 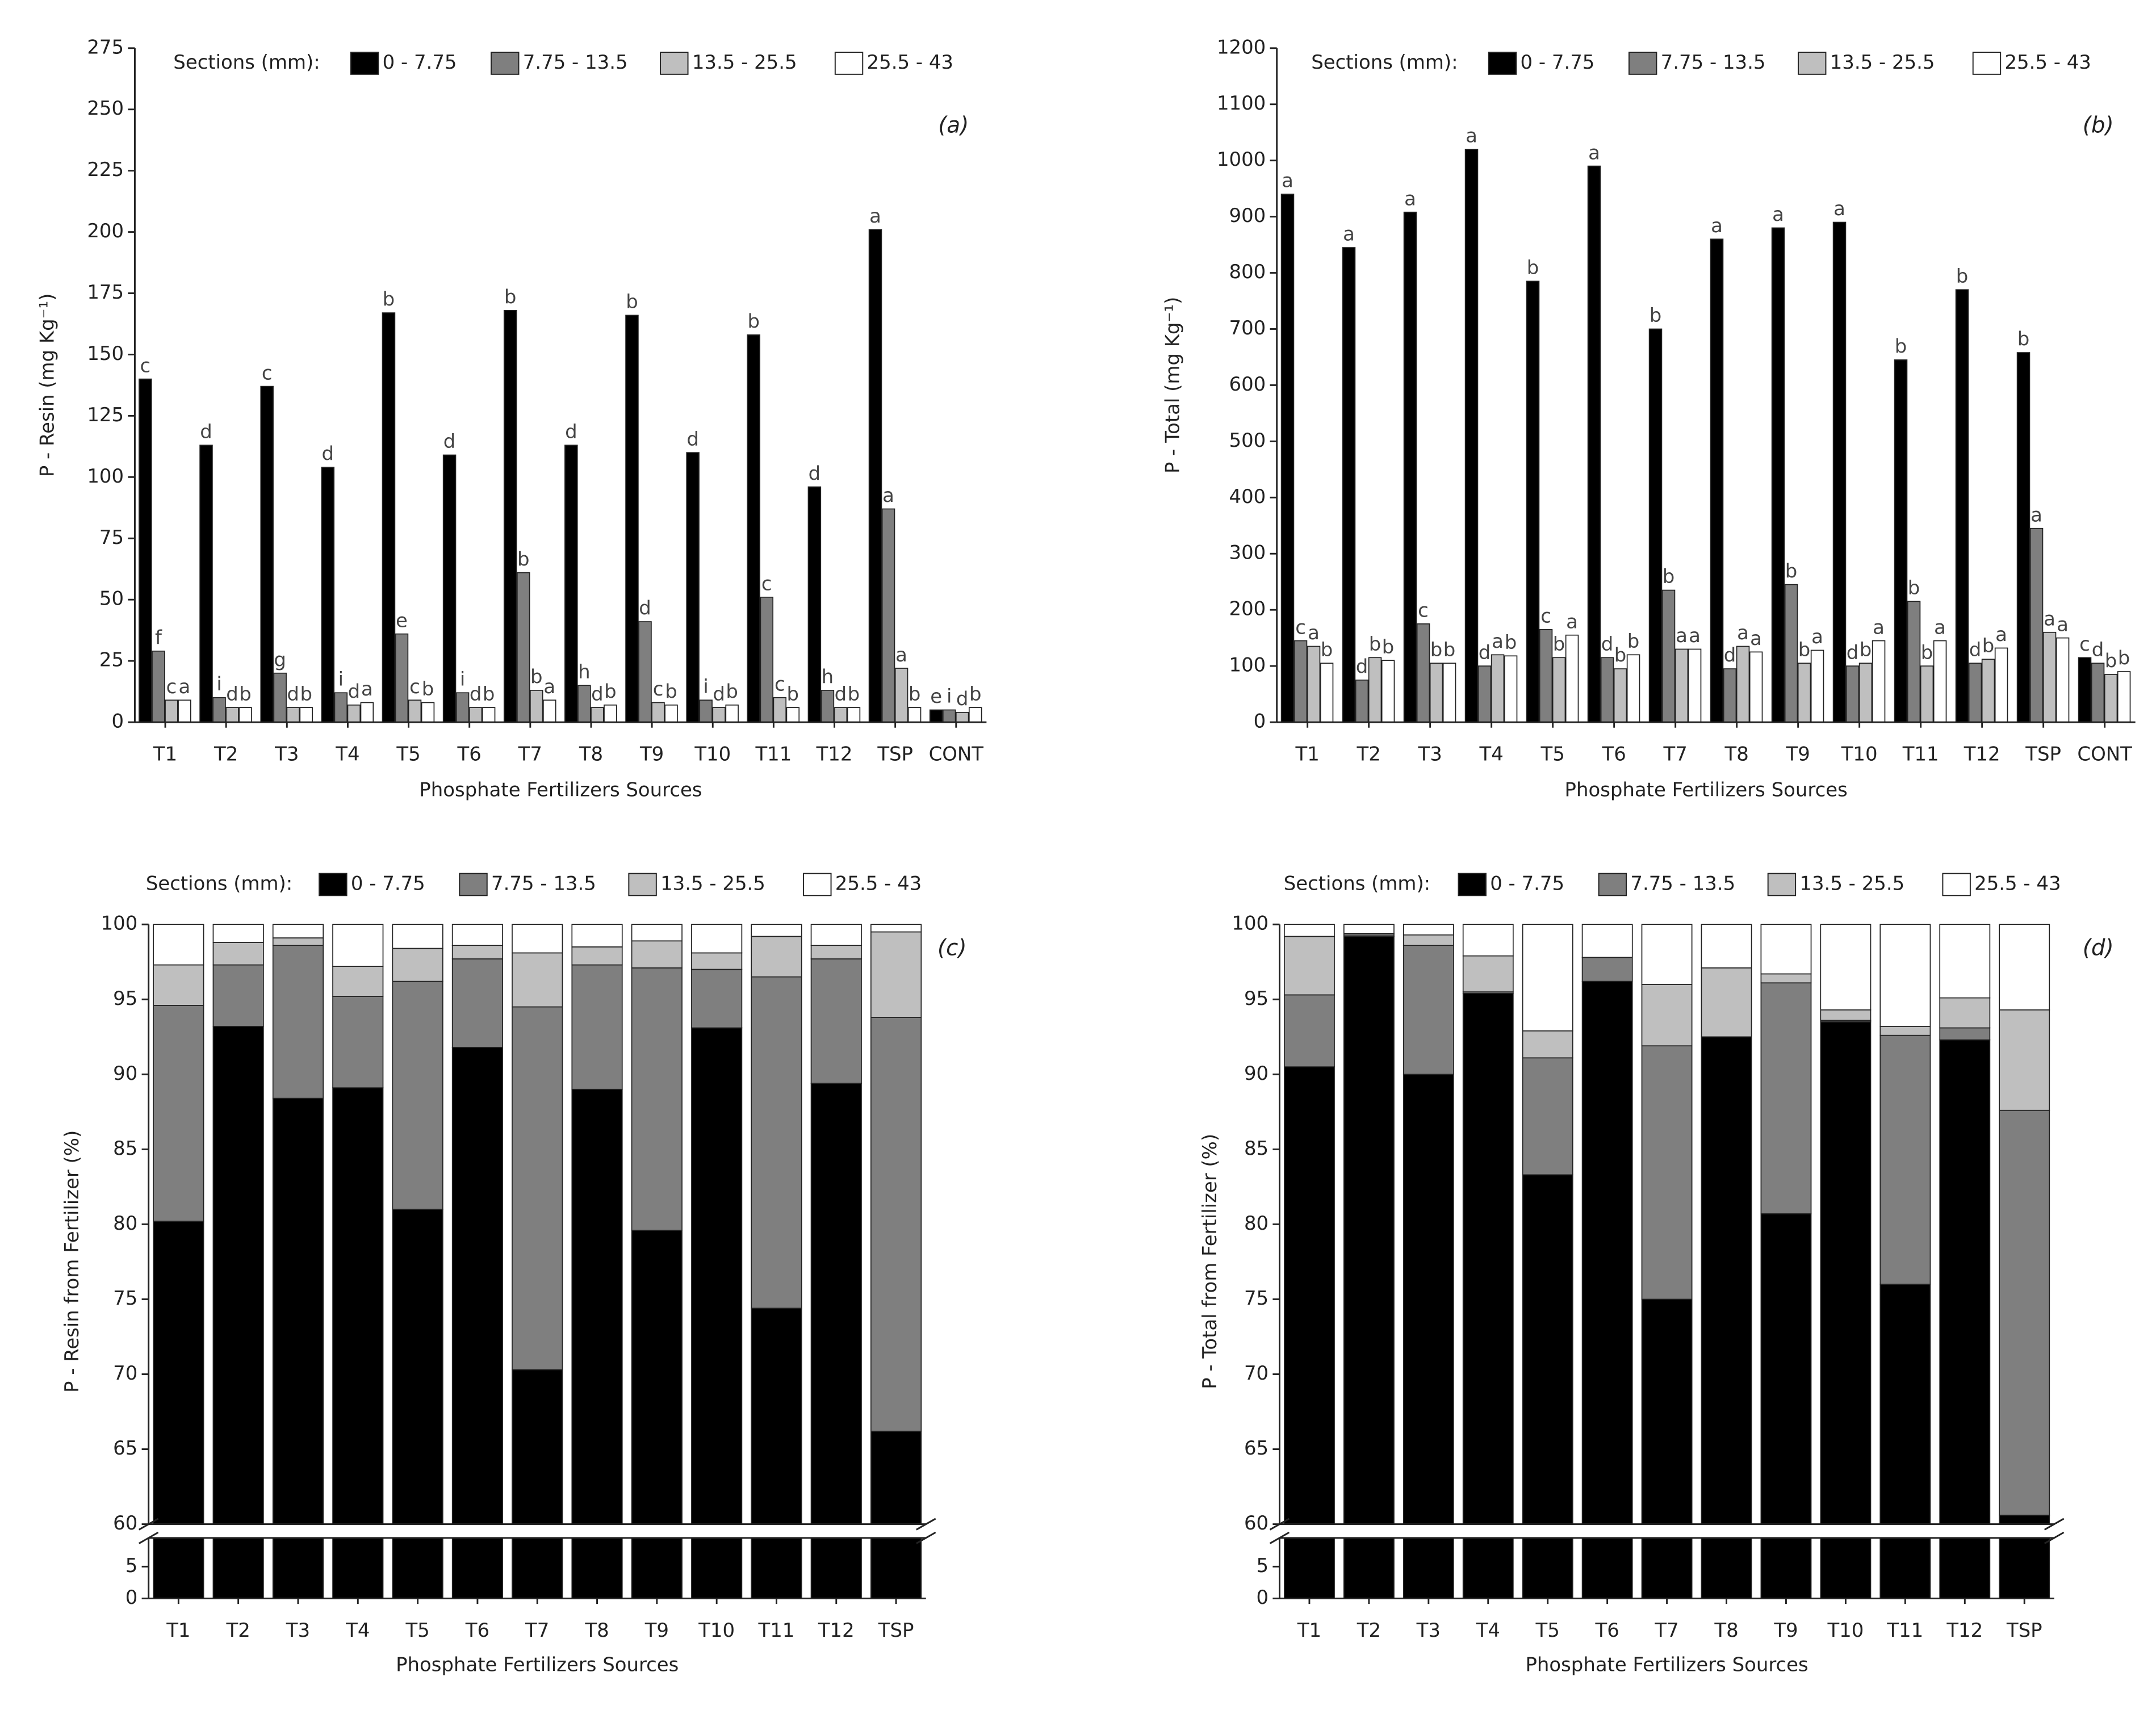 What do you see at coordinates (132, 1566) in the screenshot?
I see `y-tick-label: 5` at bounding box center [132, 1566].